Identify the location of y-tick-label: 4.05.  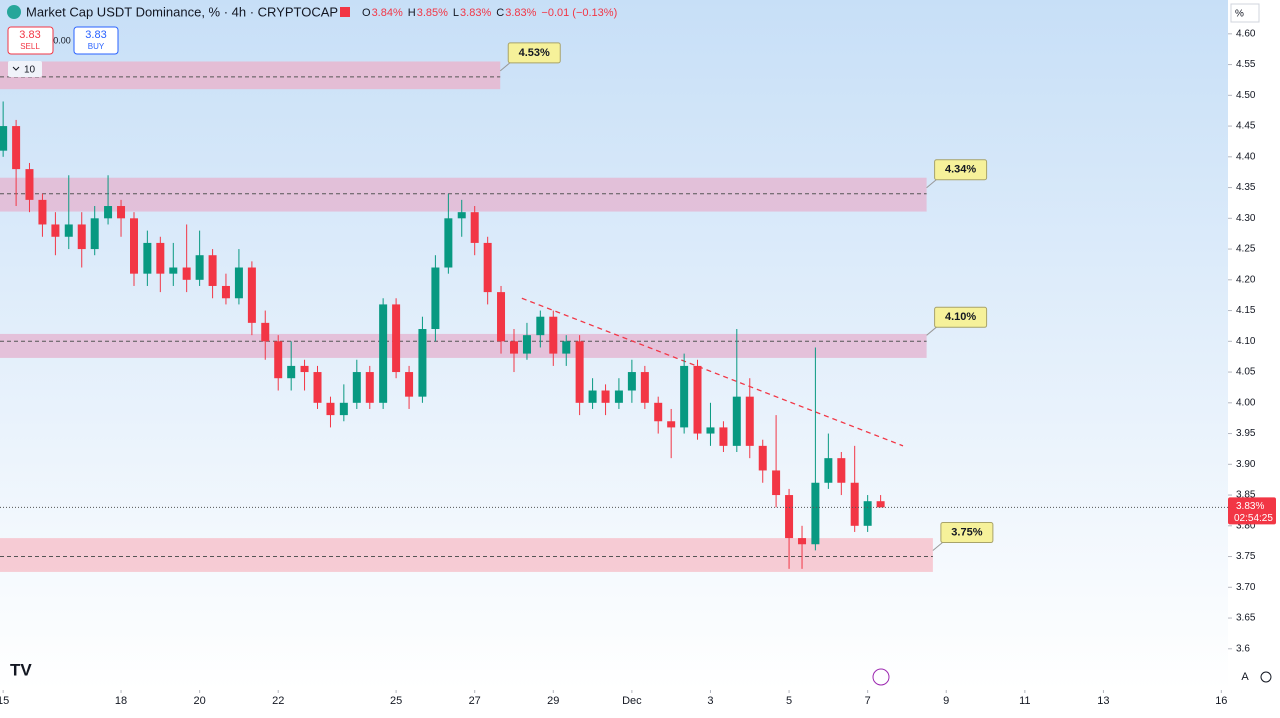
(1246, 372).